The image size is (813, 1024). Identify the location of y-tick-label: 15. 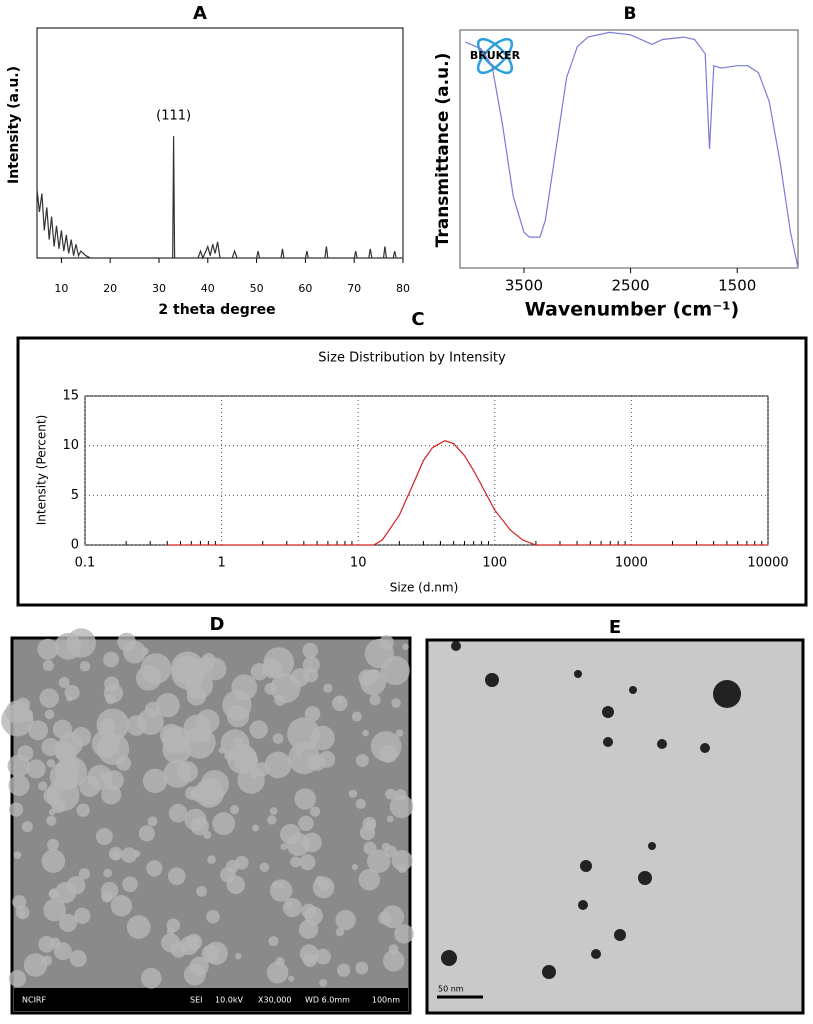
(70, 396).